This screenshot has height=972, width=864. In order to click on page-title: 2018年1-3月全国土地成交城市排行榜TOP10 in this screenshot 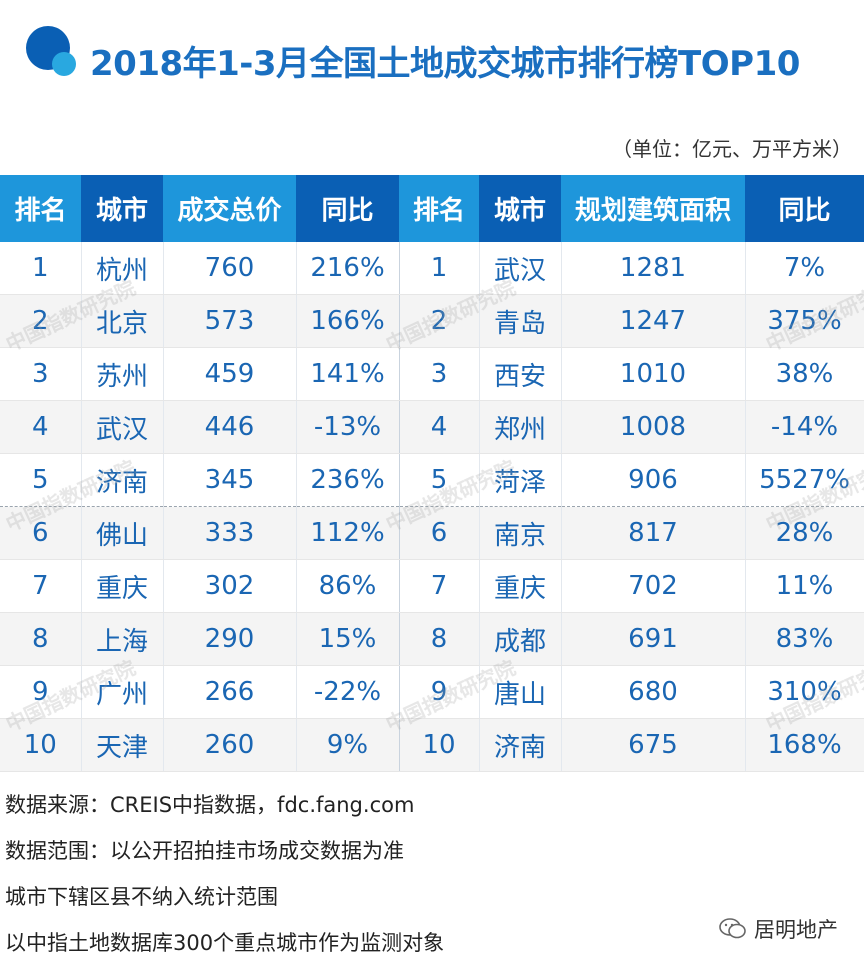, I will do `click(445, 64)`.